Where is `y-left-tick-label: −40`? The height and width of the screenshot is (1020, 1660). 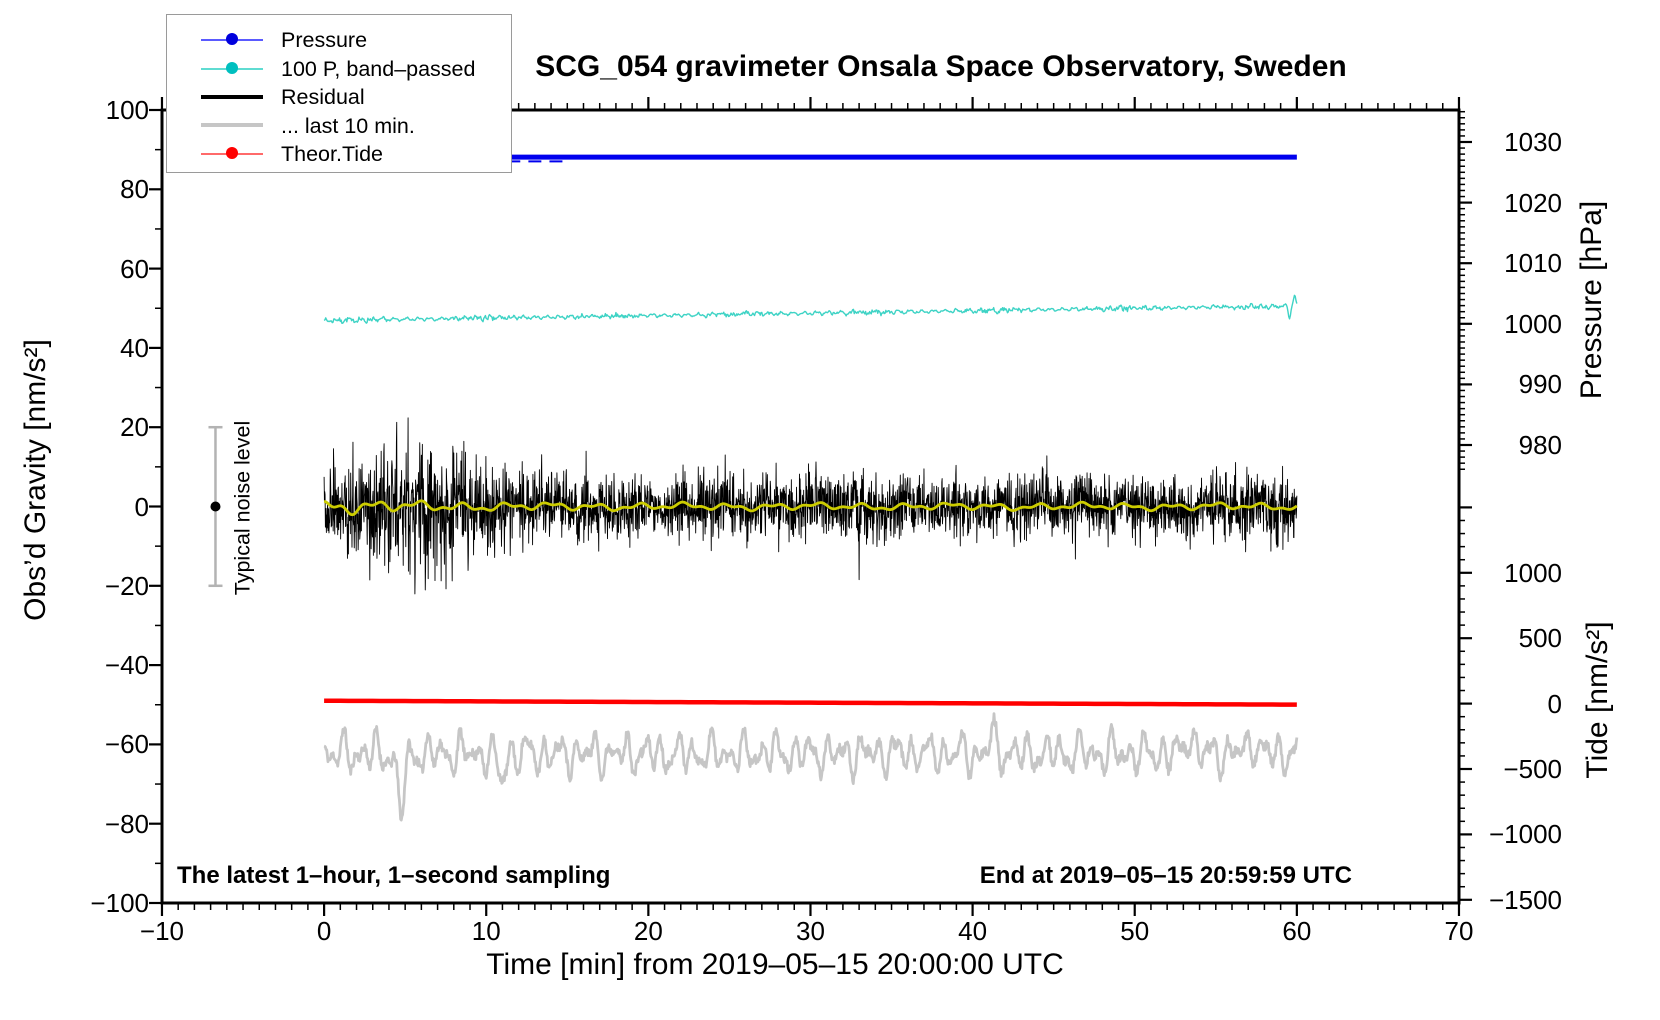 y-left-tick-label: −40 is located at coordinates (126, 665).